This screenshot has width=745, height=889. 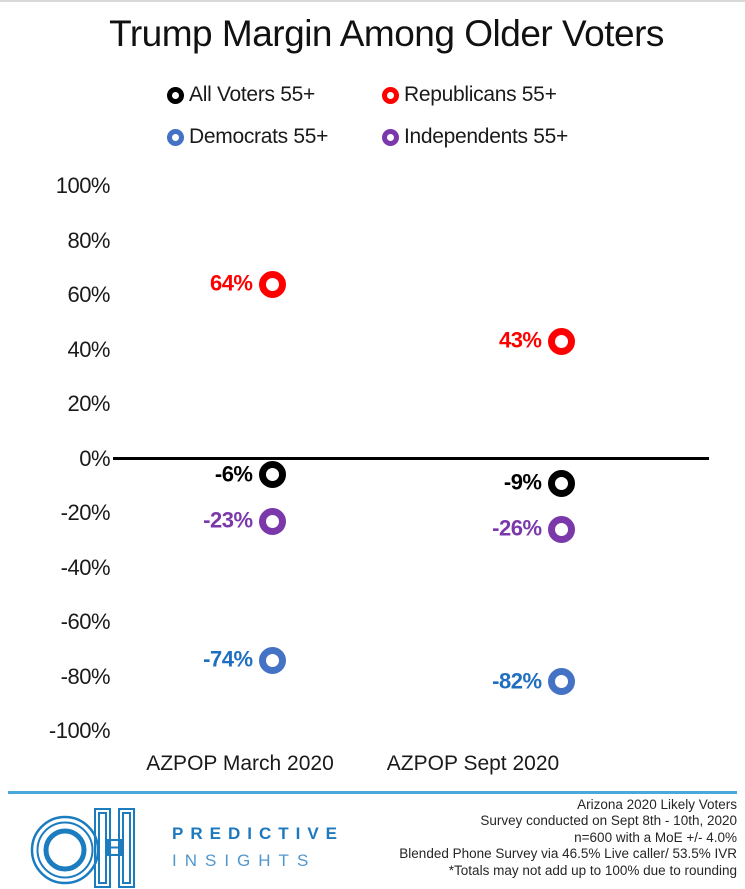 I want to click on data-point-marker: -82%, so click(x=533, y=682).